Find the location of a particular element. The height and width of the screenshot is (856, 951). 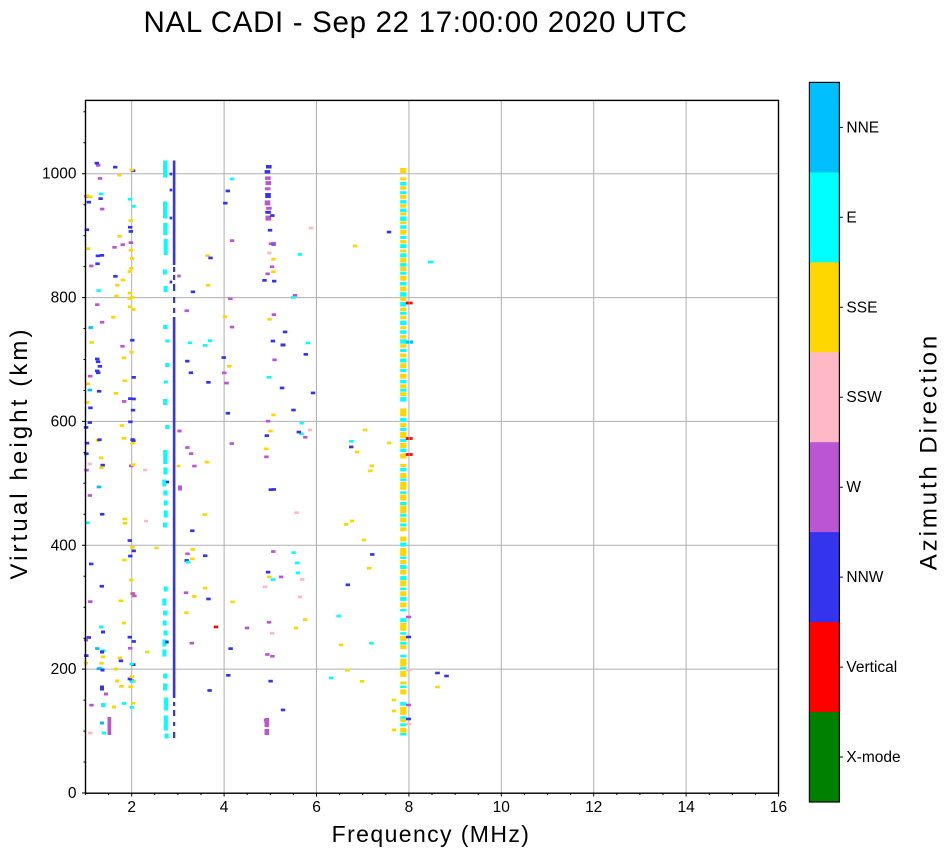

svg-text: NNE is located at coordinates (862, 127).